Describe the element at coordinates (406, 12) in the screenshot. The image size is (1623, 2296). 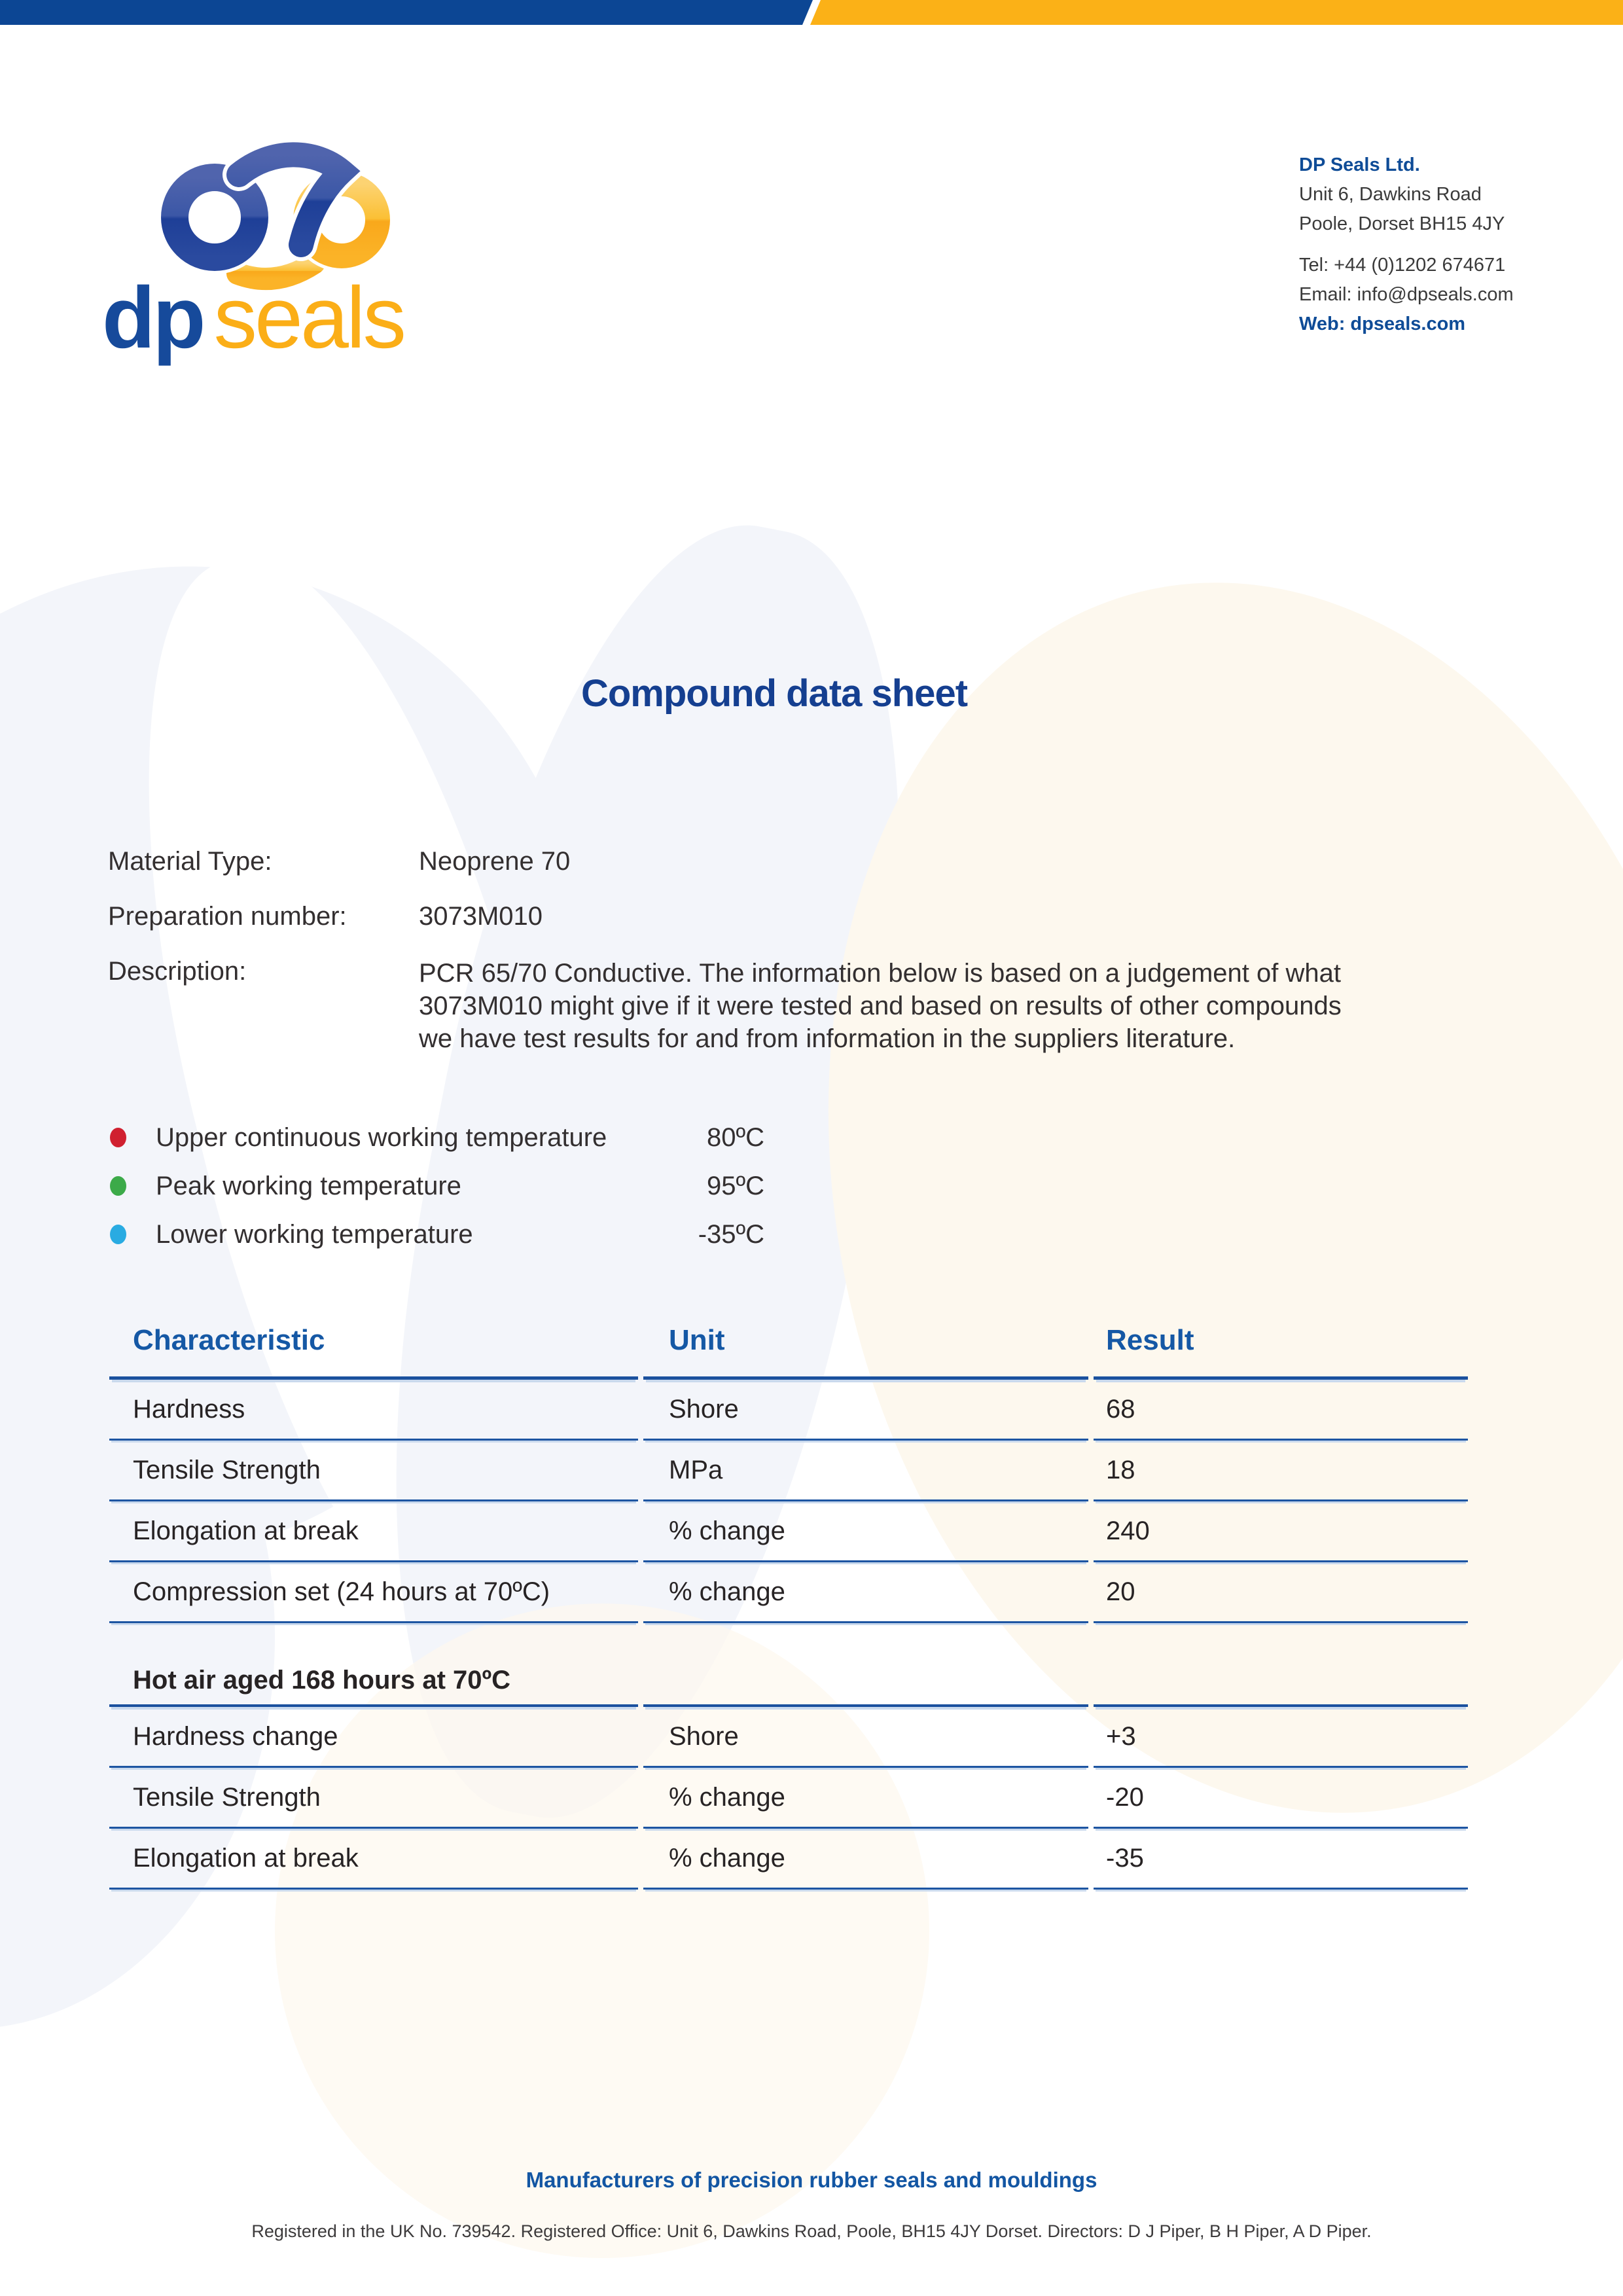
I see `top-bar-blue-segment` at that location.